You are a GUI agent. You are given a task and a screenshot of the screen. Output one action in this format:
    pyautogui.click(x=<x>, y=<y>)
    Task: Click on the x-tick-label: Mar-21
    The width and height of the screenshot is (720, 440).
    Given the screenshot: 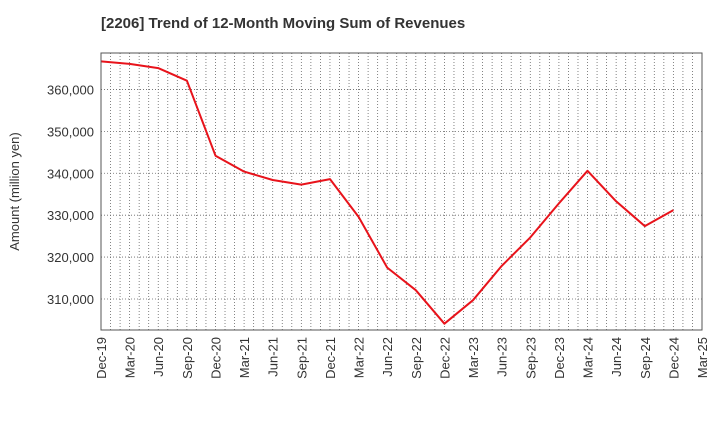 What is the action you would take?
    pyautogui.click(x=244, y=357)
    